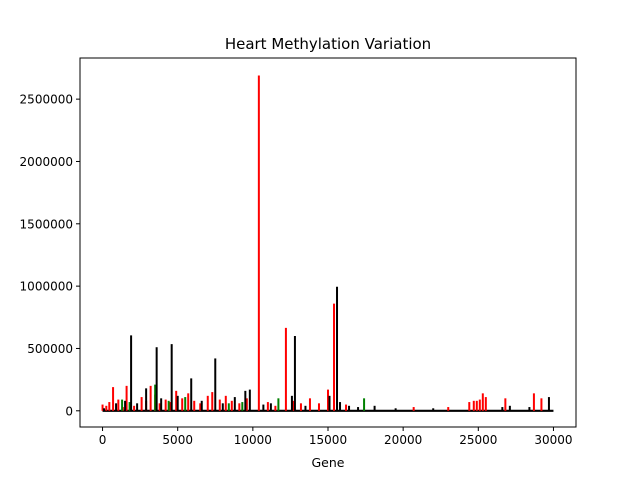 The image size is (640, 484). What do you see at coordinates (103, 440) in the screenshot?
I see `x-tick-label: 0` at bounding box center [103, 440].